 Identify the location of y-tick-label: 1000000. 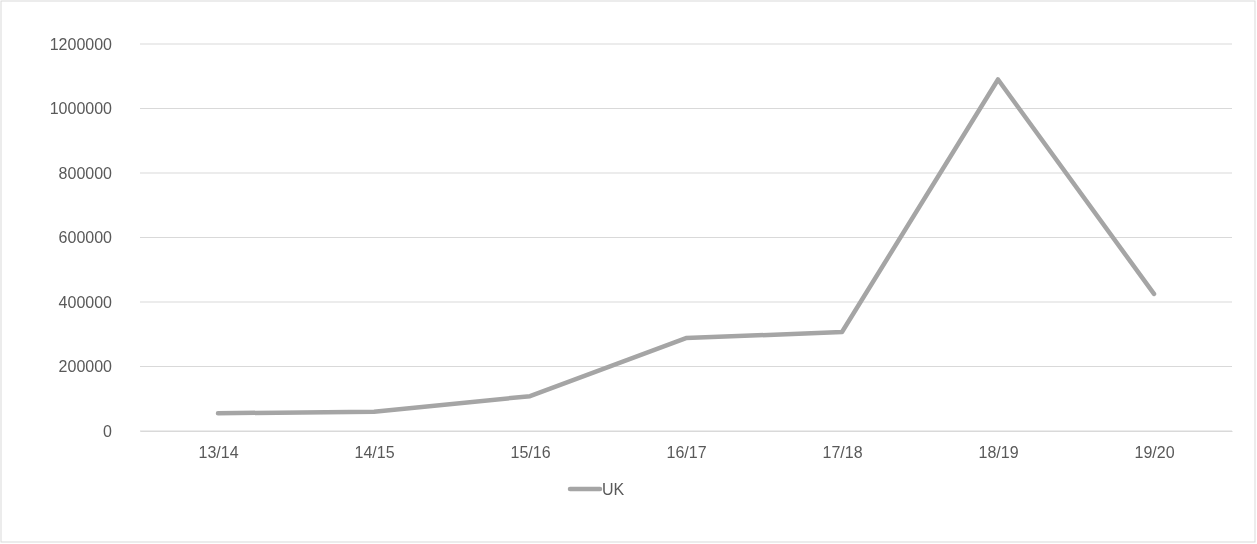
(81, 109).